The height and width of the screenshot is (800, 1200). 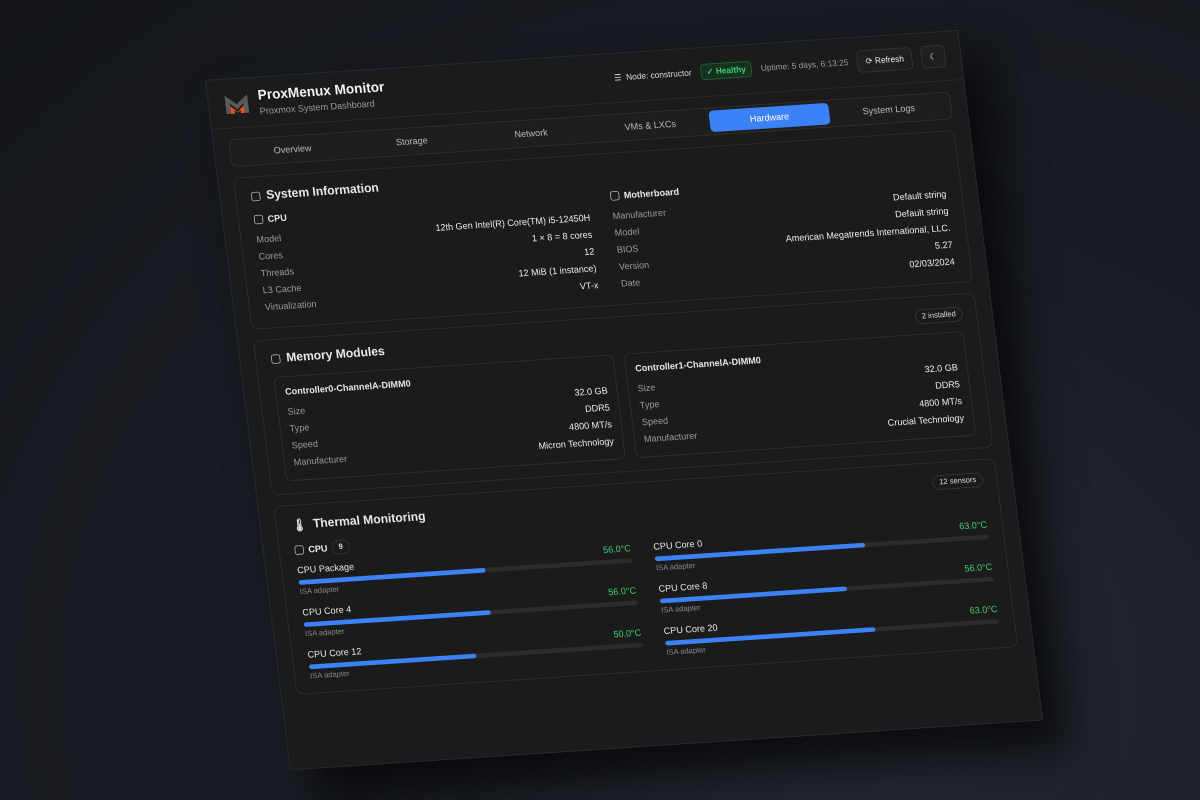 I want to click on sensor-item: CPU Core 12 50.0°C ISA adapter, so click(x=475, y=654).